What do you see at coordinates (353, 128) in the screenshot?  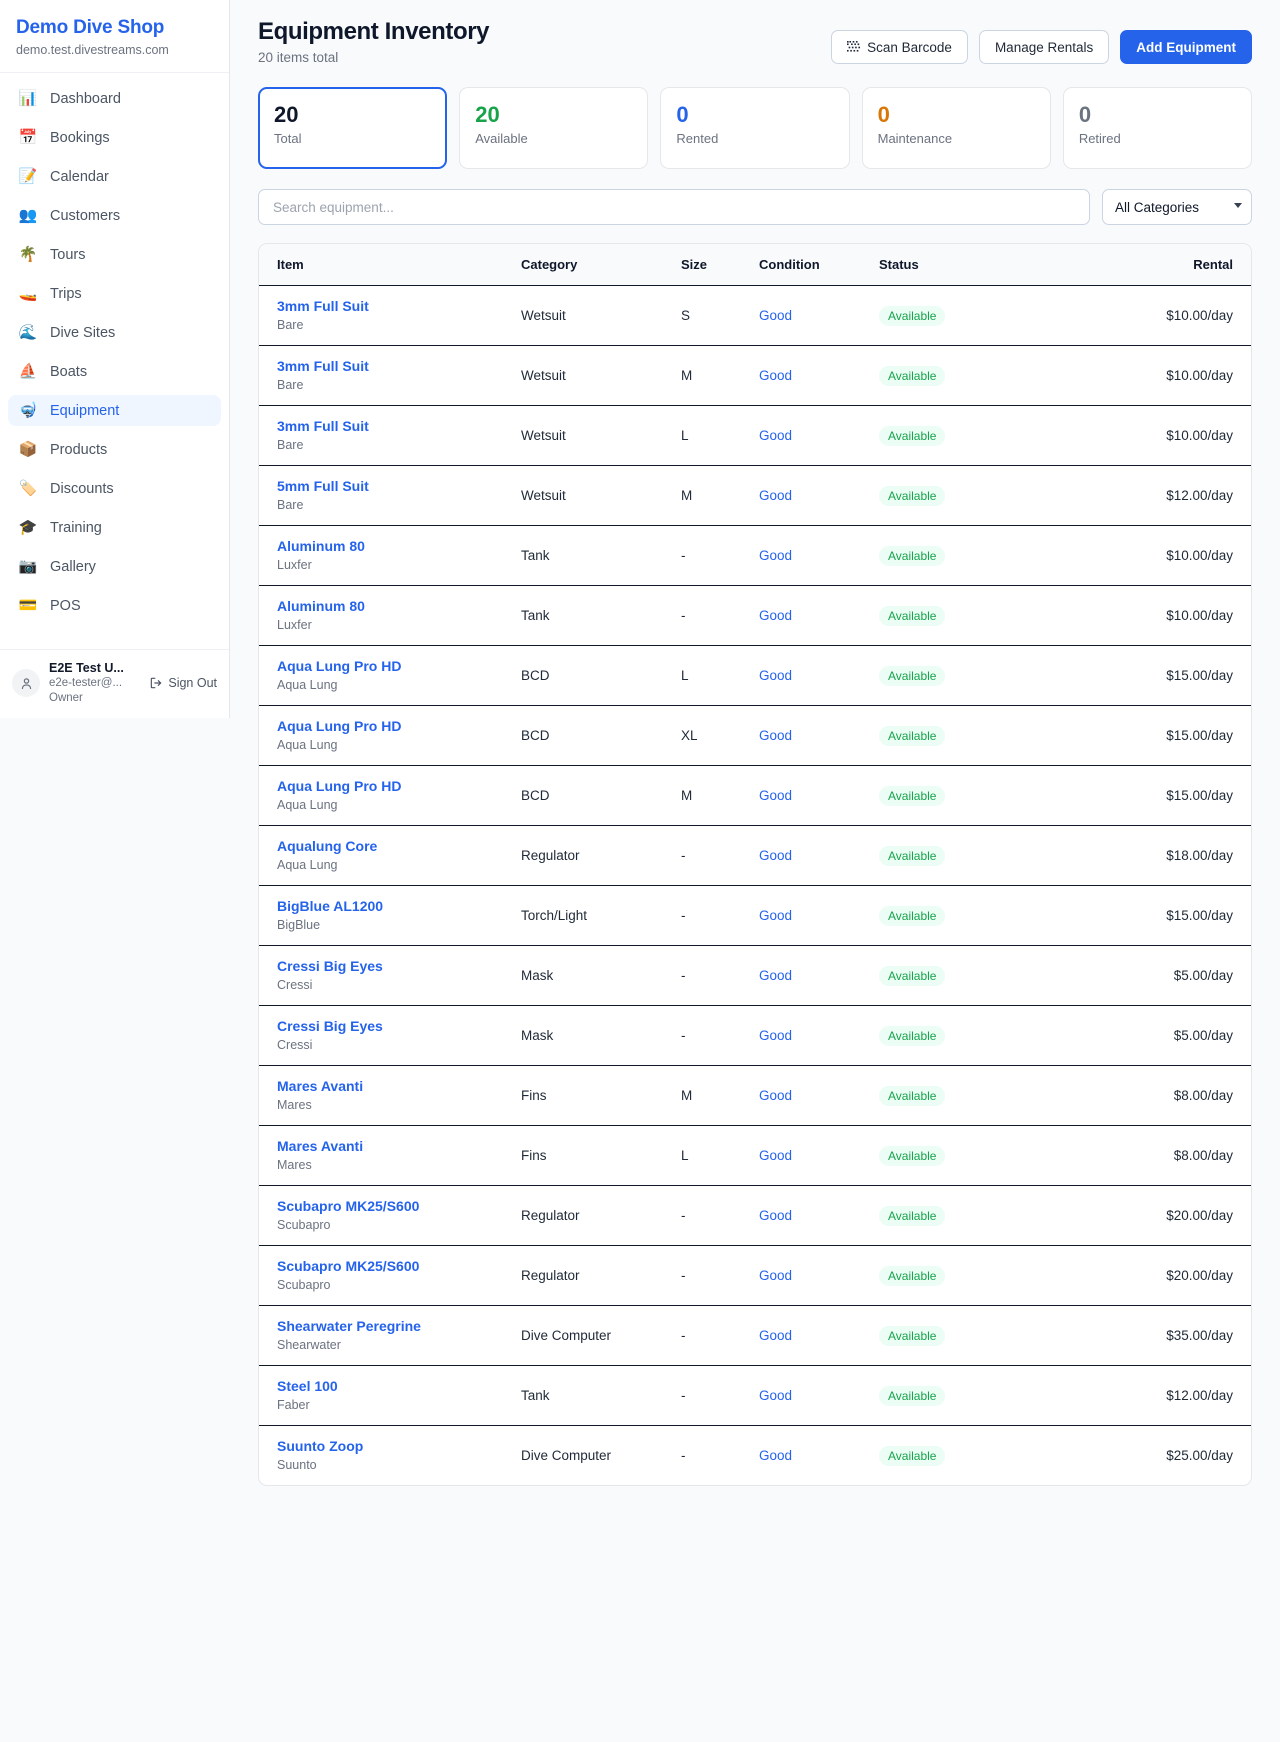 I see `stat-card-total: 20 Total` at bounding box center [353, 128].